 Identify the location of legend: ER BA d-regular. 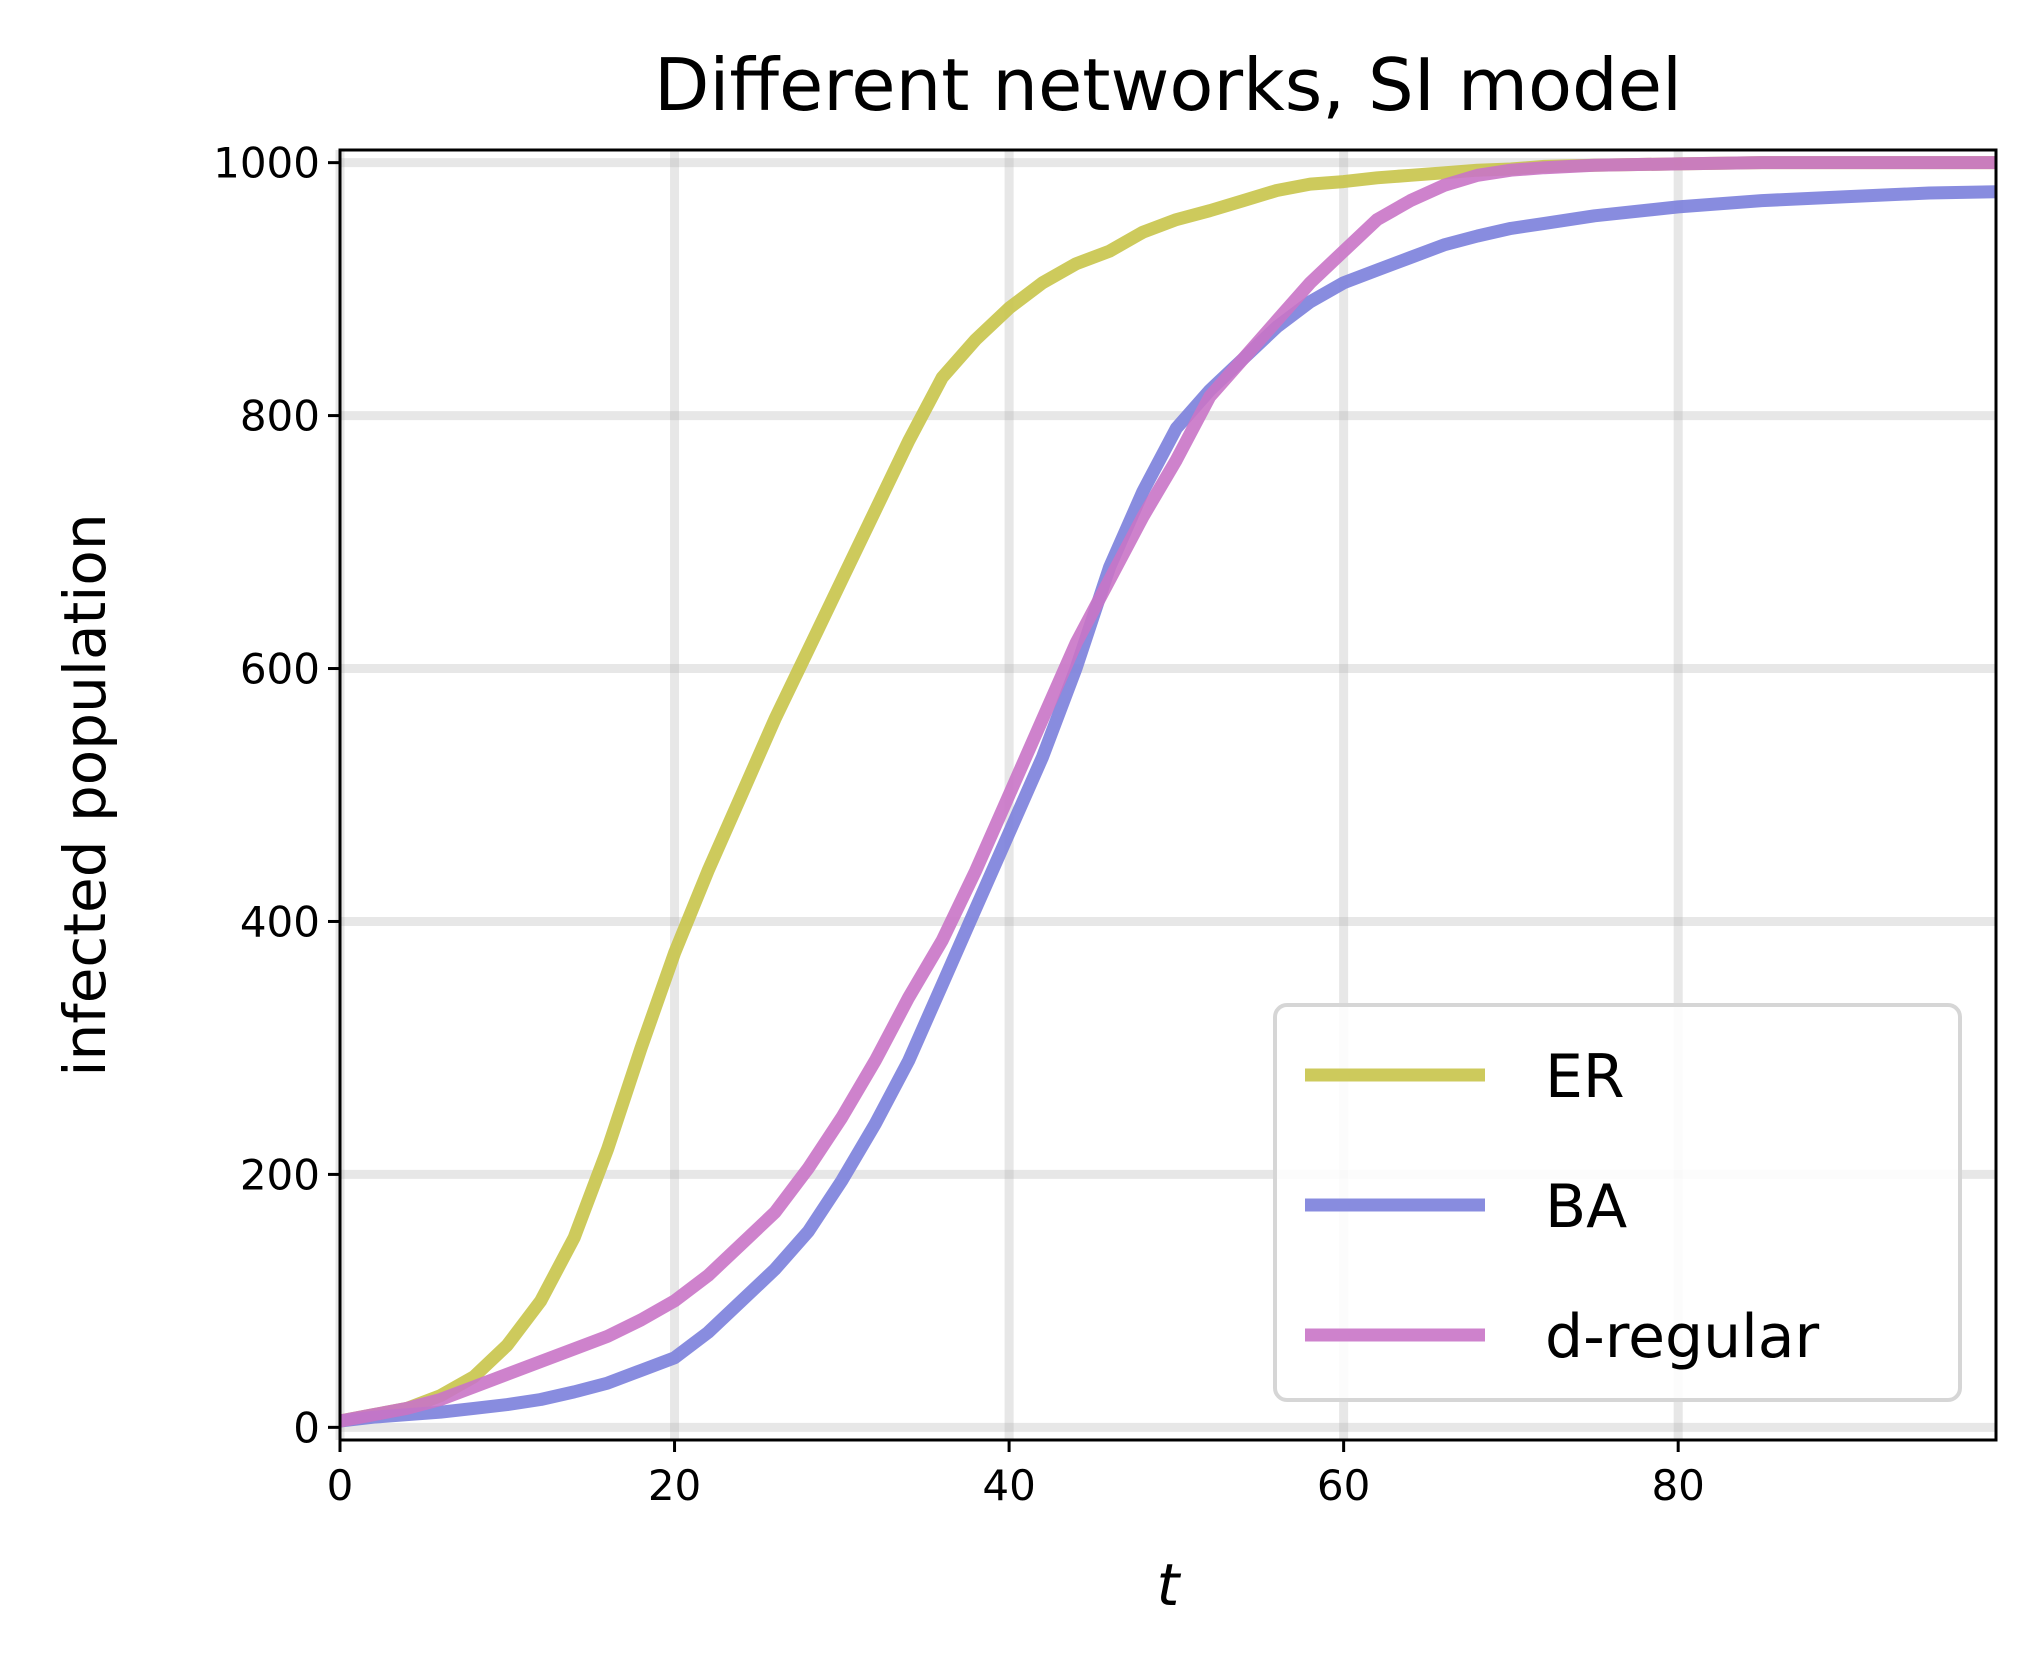
(1617, 1202).